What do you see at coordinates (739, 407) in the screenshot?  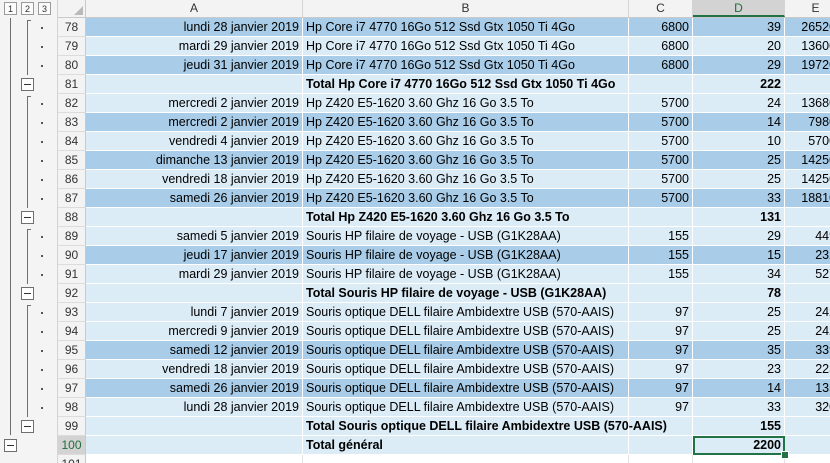 I see `cell-d: 33` at bounding box center [739, 407].